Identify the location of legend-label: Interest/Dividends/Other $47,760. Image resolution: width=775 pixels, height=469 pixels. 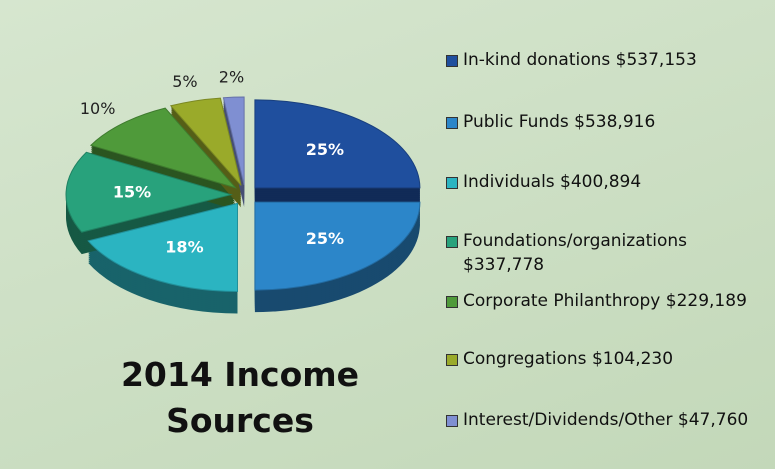
(606, 420).